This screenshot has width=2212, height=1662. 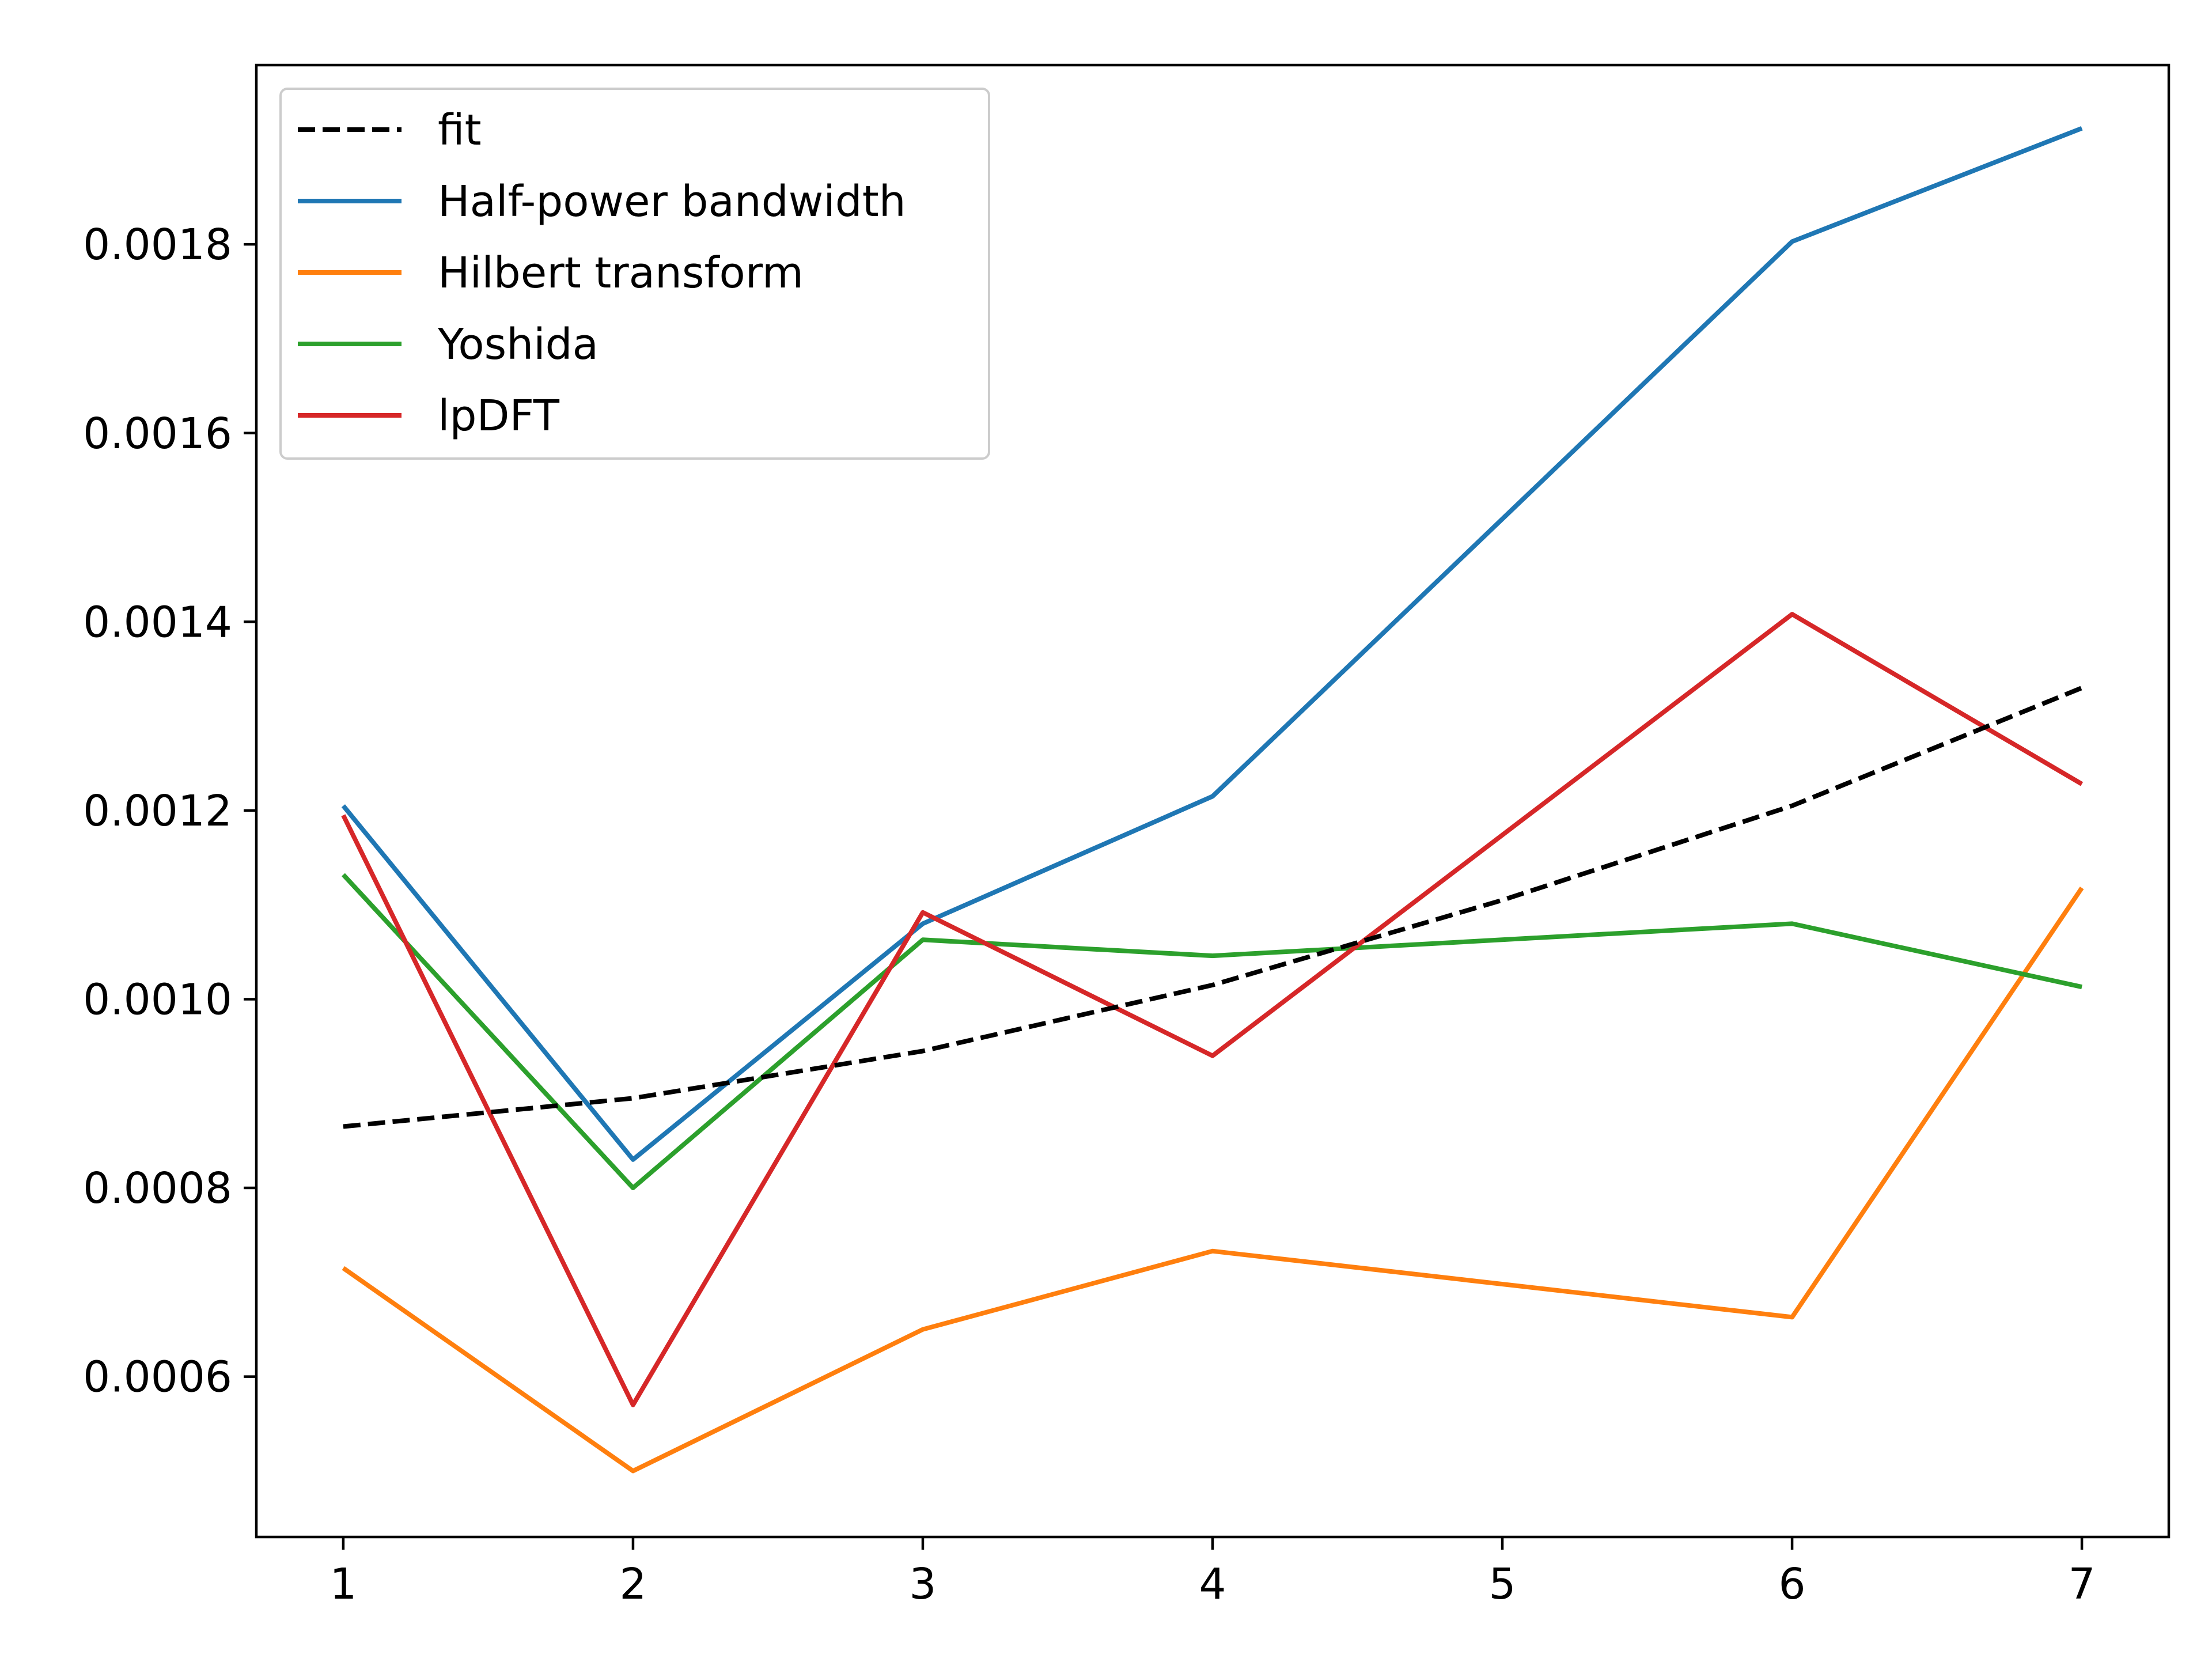 I want to click on x-tick-label: 1, so click(x=343, y=1584).